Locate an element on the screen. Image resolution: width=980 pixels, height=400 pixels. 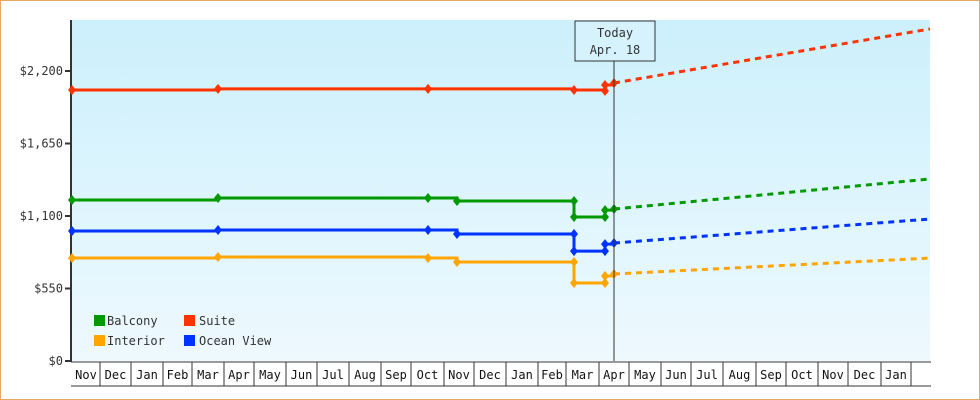
suite-swatch-icon is located at coordinates (189, 320).